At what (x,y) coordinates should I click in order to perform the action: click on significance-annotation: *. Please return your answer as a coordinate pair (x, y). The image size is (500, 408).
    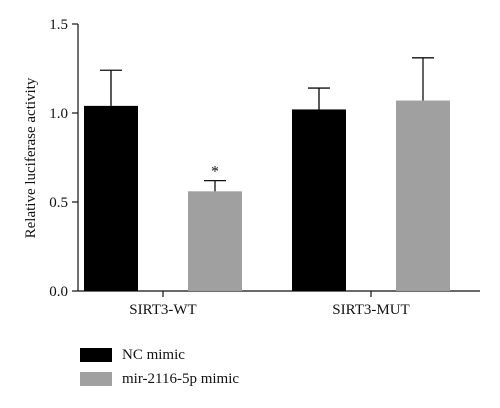
    Looking at the image, I should click on (215, 172).